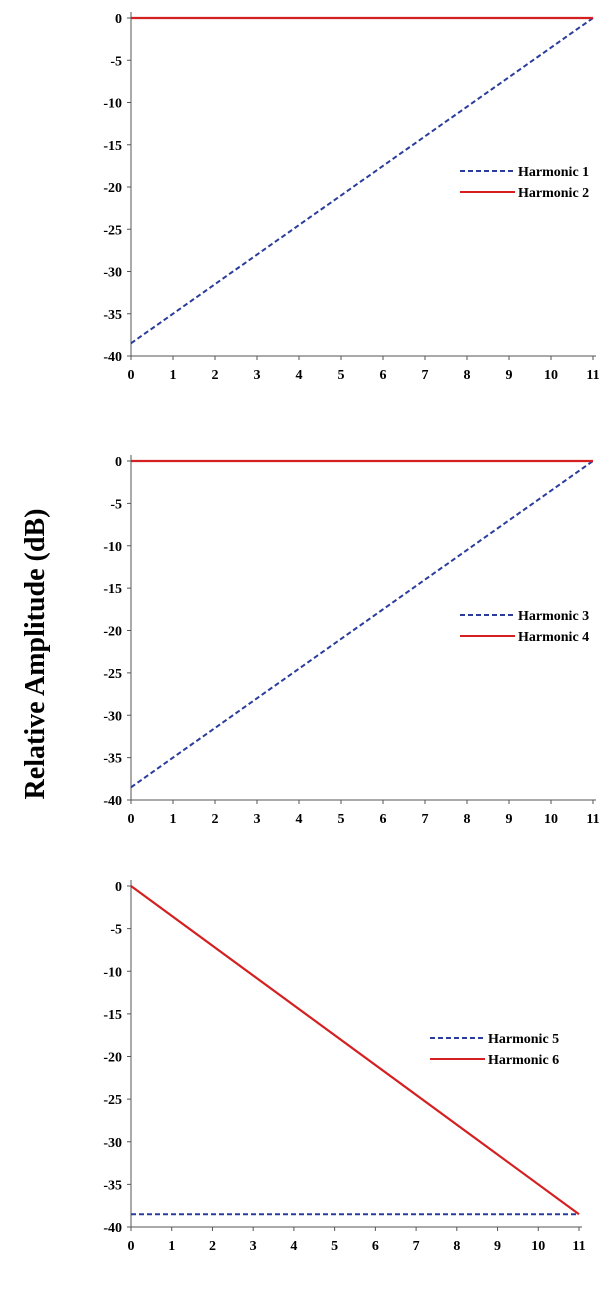  I want to click on legend-label: Harmonic 6, so click(523, 1060).